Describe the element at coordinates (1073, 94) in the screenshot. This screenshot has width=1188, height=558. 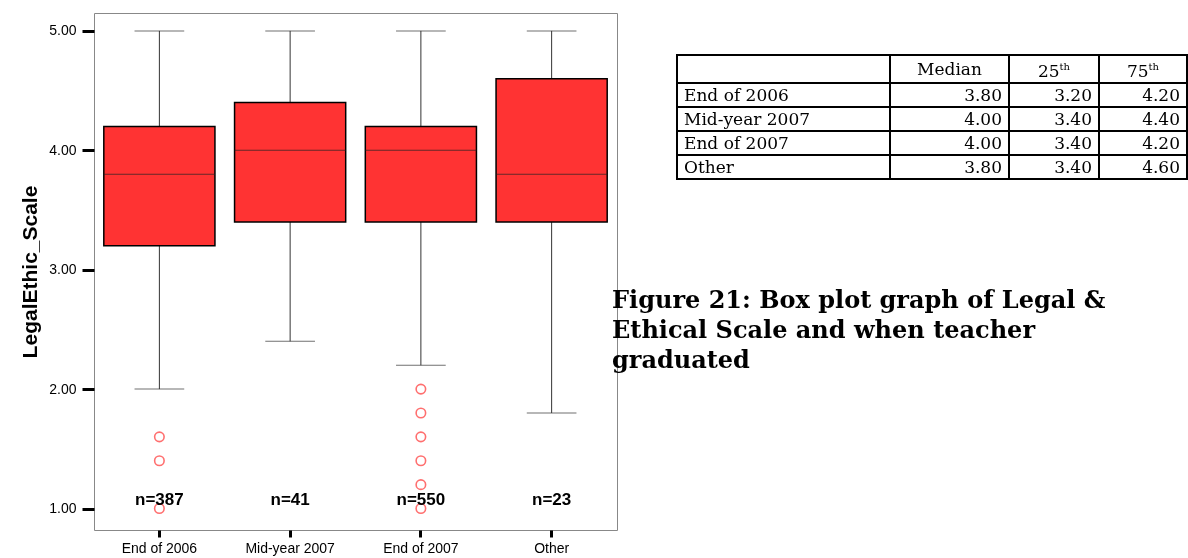
I see `text: 3.20` at that location.